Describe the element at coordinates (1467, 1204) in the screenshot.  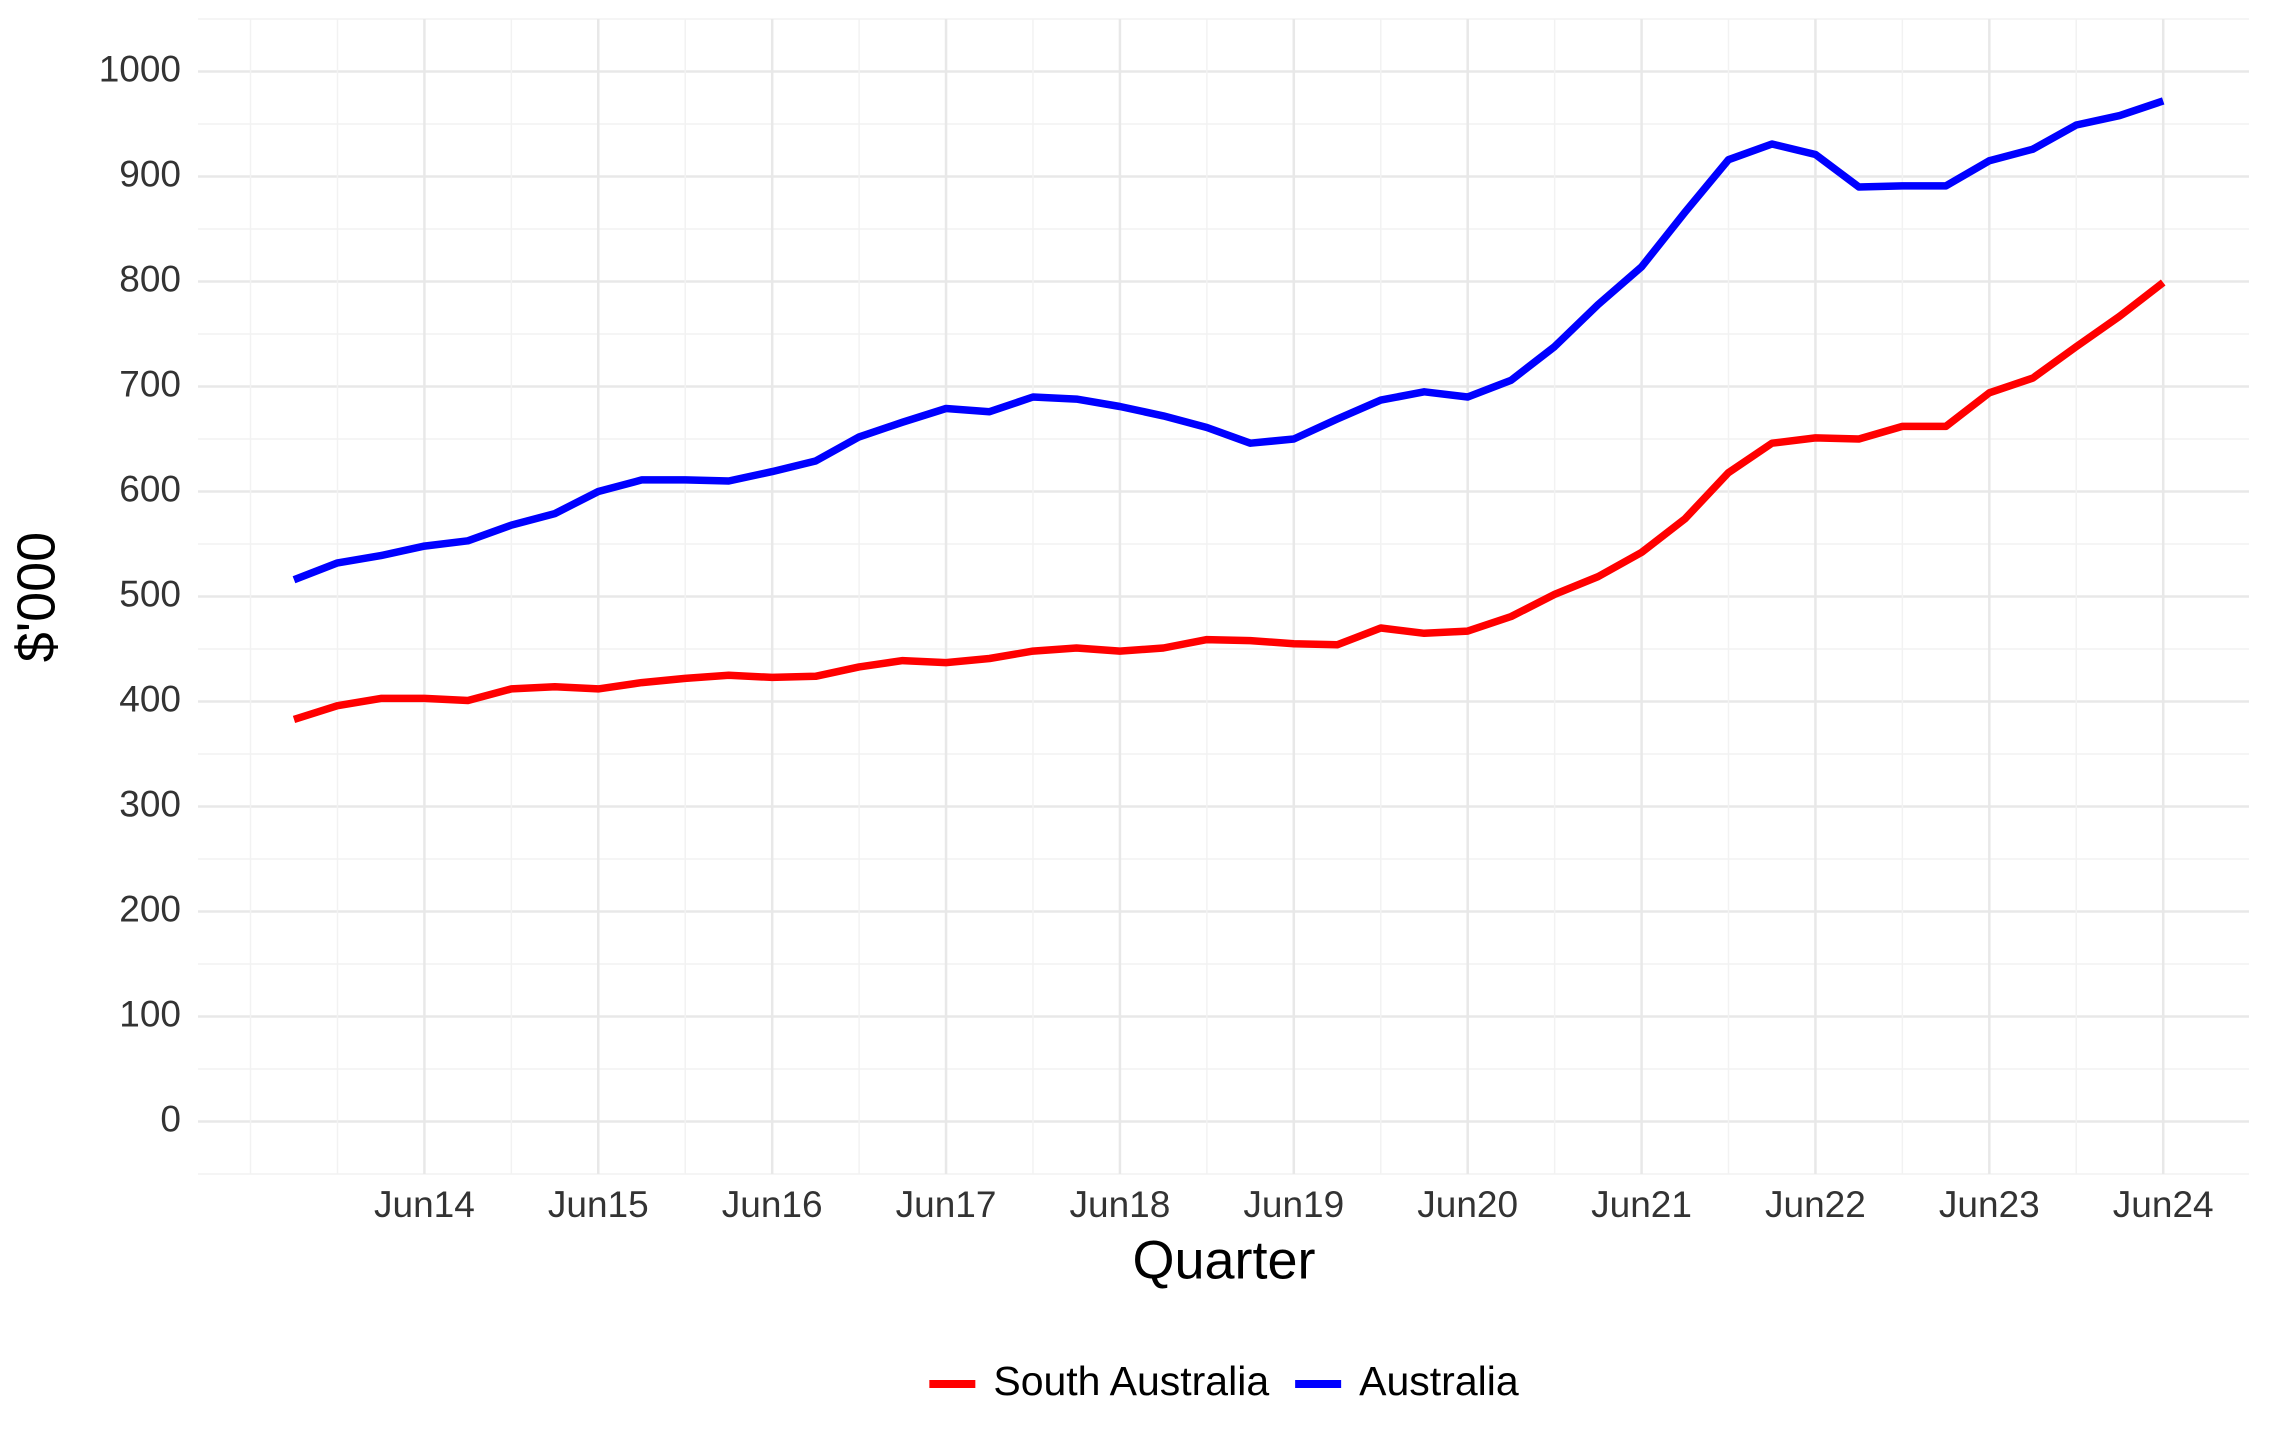
I see `x-tick-label: Jun20` at that location.